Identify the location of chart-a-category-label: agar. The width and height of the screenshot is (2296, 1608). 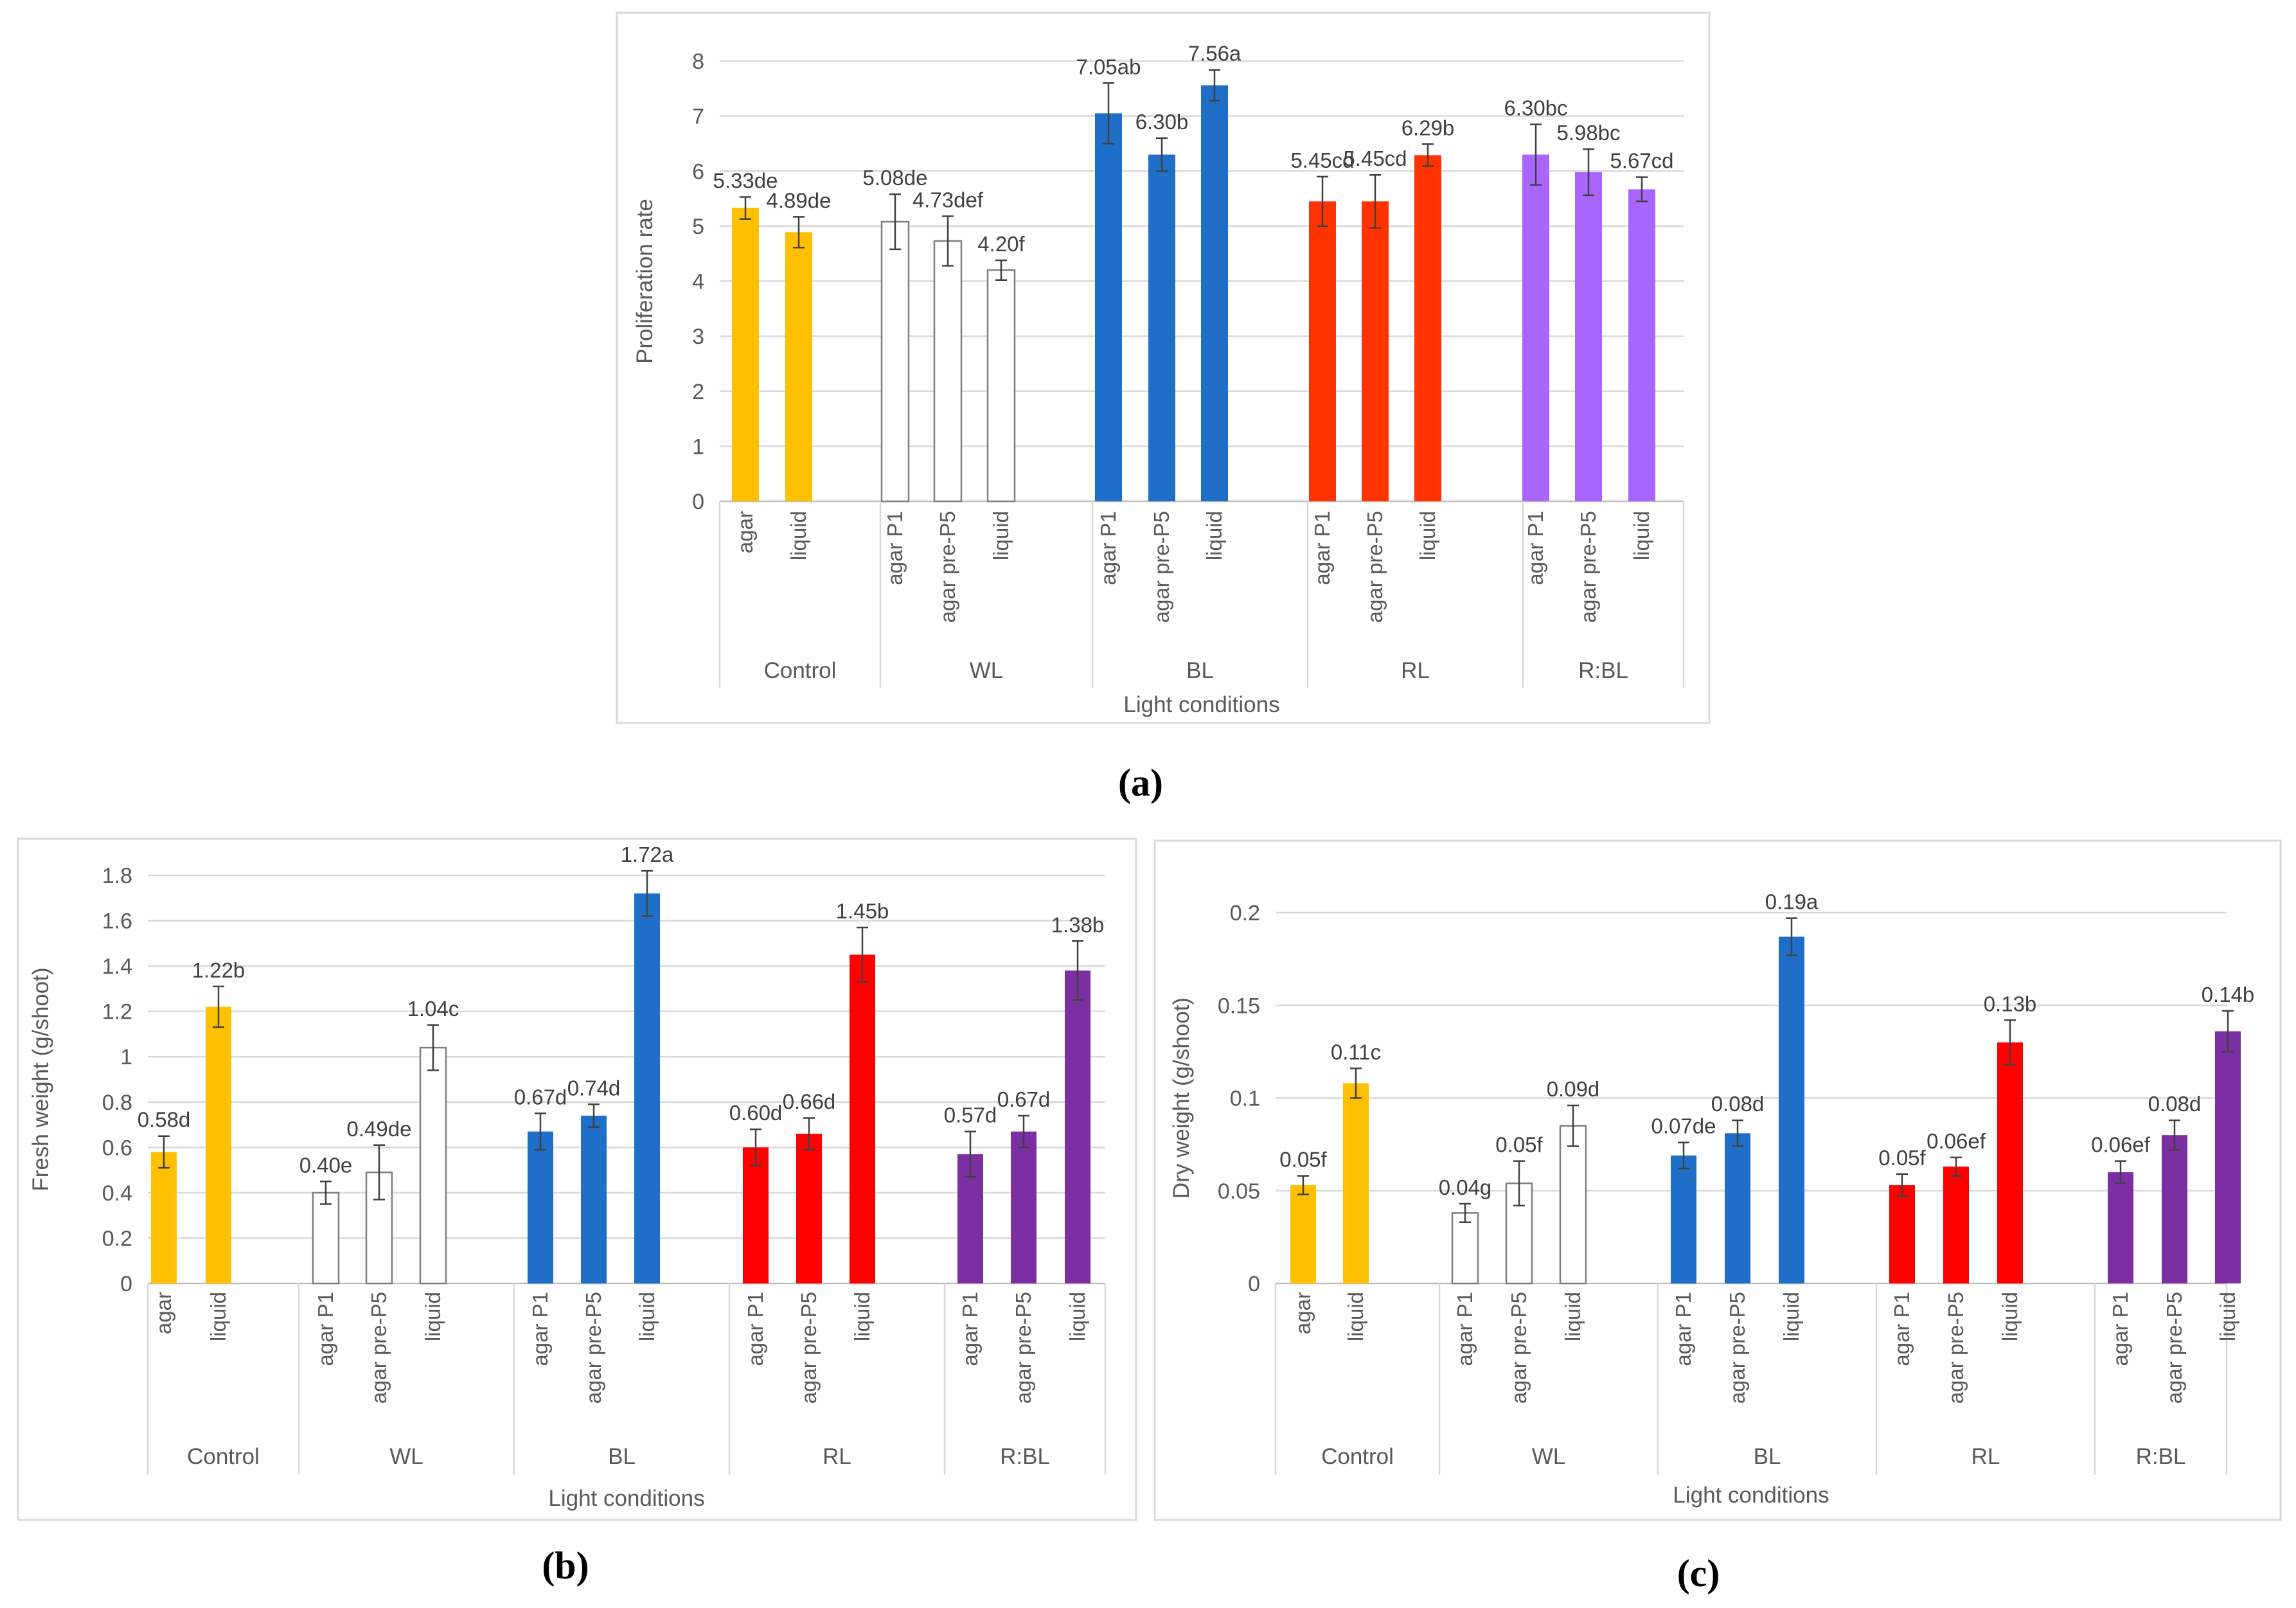
(745, 532).